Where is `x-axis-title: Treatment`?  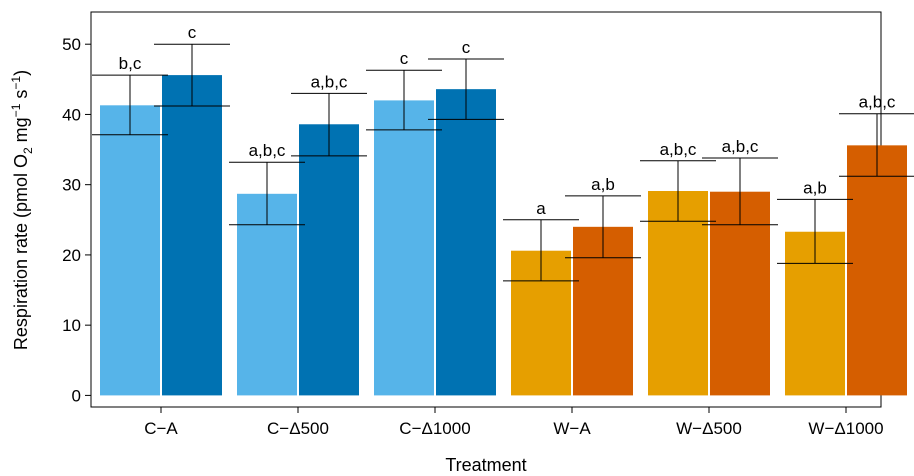 x-axis-title: Treatment is located at coordinates (485, 465).